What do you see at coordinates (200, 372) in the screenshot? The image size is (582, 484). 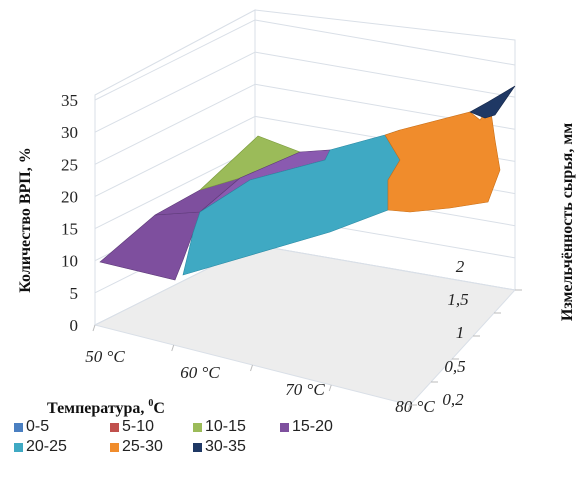 I see `x-tick-label: 60 °C` at bounding box center [200, 372].